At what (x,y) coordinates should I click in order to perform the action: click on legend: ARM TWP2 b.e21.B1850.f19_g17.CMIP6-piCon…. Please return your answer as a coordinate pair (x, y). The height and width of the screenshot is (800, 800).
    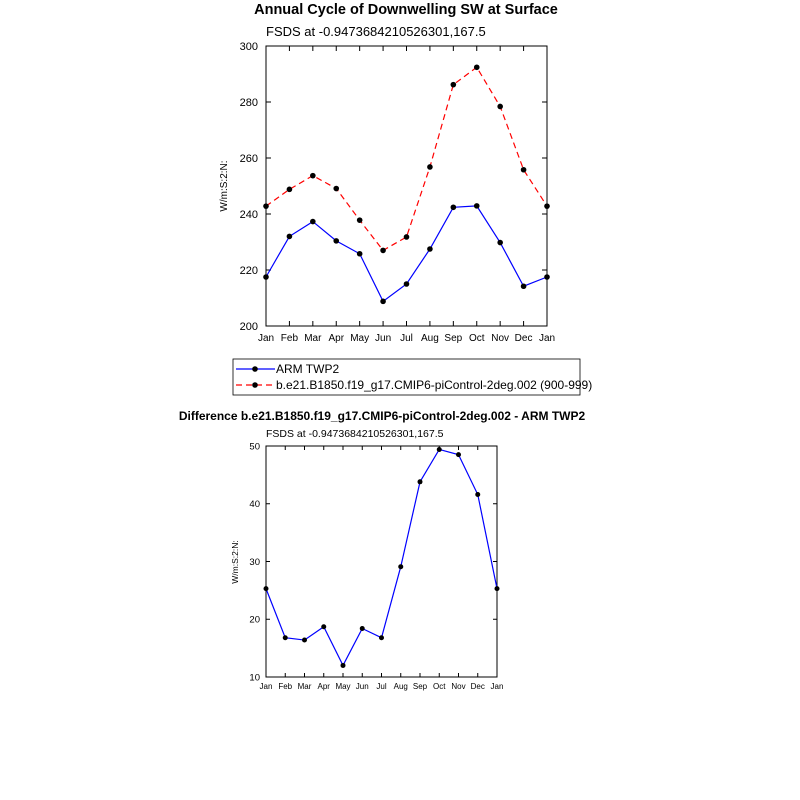
    Looking at the image, I should click on (412, 377).